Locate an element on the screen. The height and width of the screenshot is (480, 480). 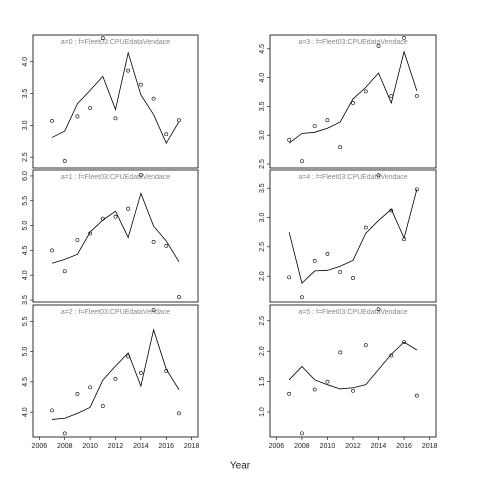
panel-title: a=3 : f=Fleet03:CPUEdataVendace is located at coordinates (352, 42).